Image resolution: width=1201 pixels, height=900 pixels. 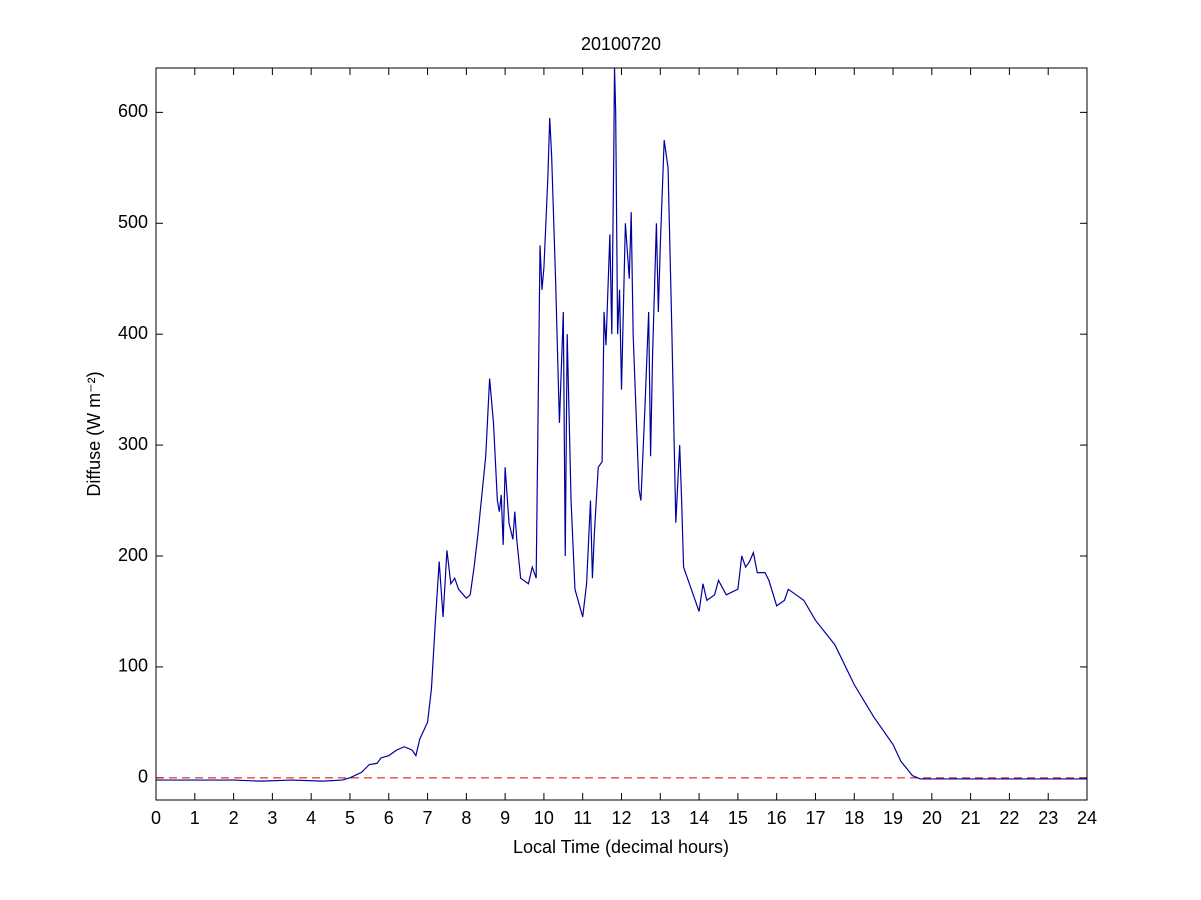 What do you see at coordinates (854, 818) in the screenshot?
I see `x-tick-label: 18` at bounding box center [854, 818].